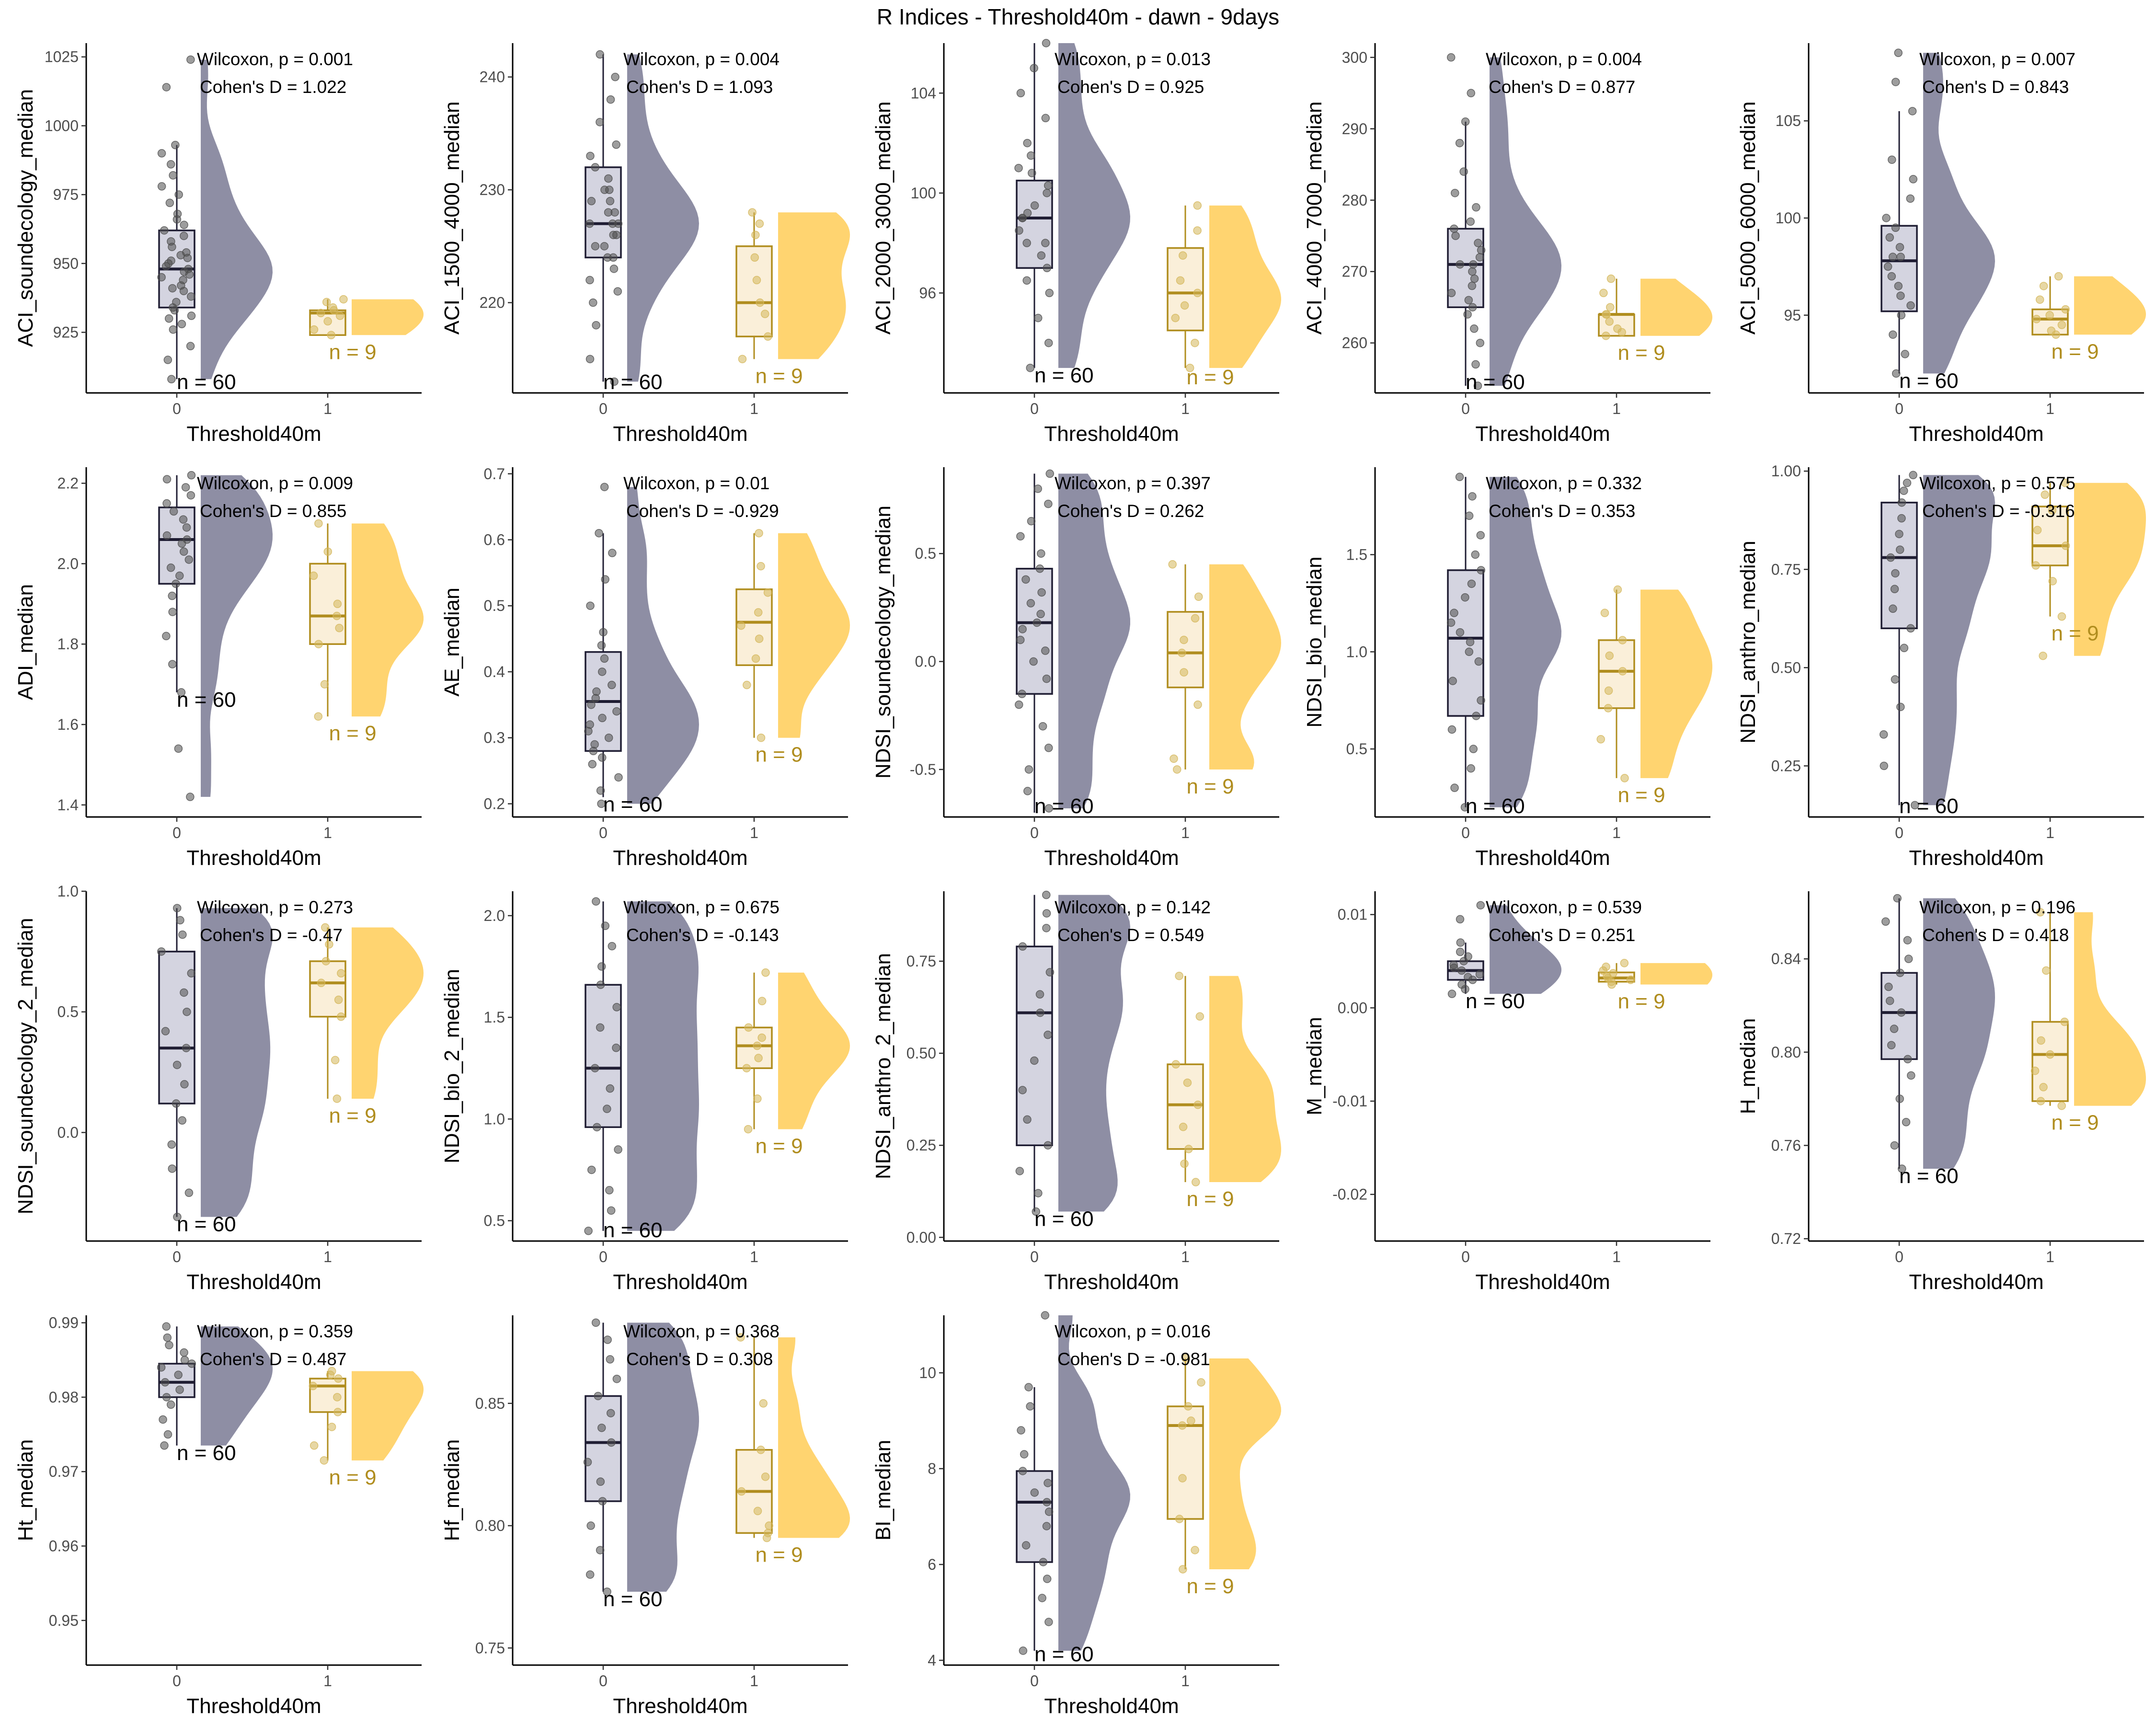  I want to click on cohens-d-label: Cohen's D = 0.925, so click(1130, 87).